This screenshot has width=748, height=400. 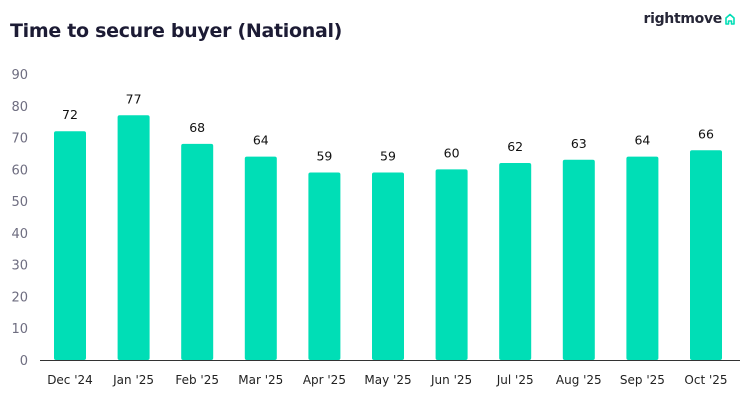 I want to click on x-tick-label: Sep '25, so click(x=642, y=380).